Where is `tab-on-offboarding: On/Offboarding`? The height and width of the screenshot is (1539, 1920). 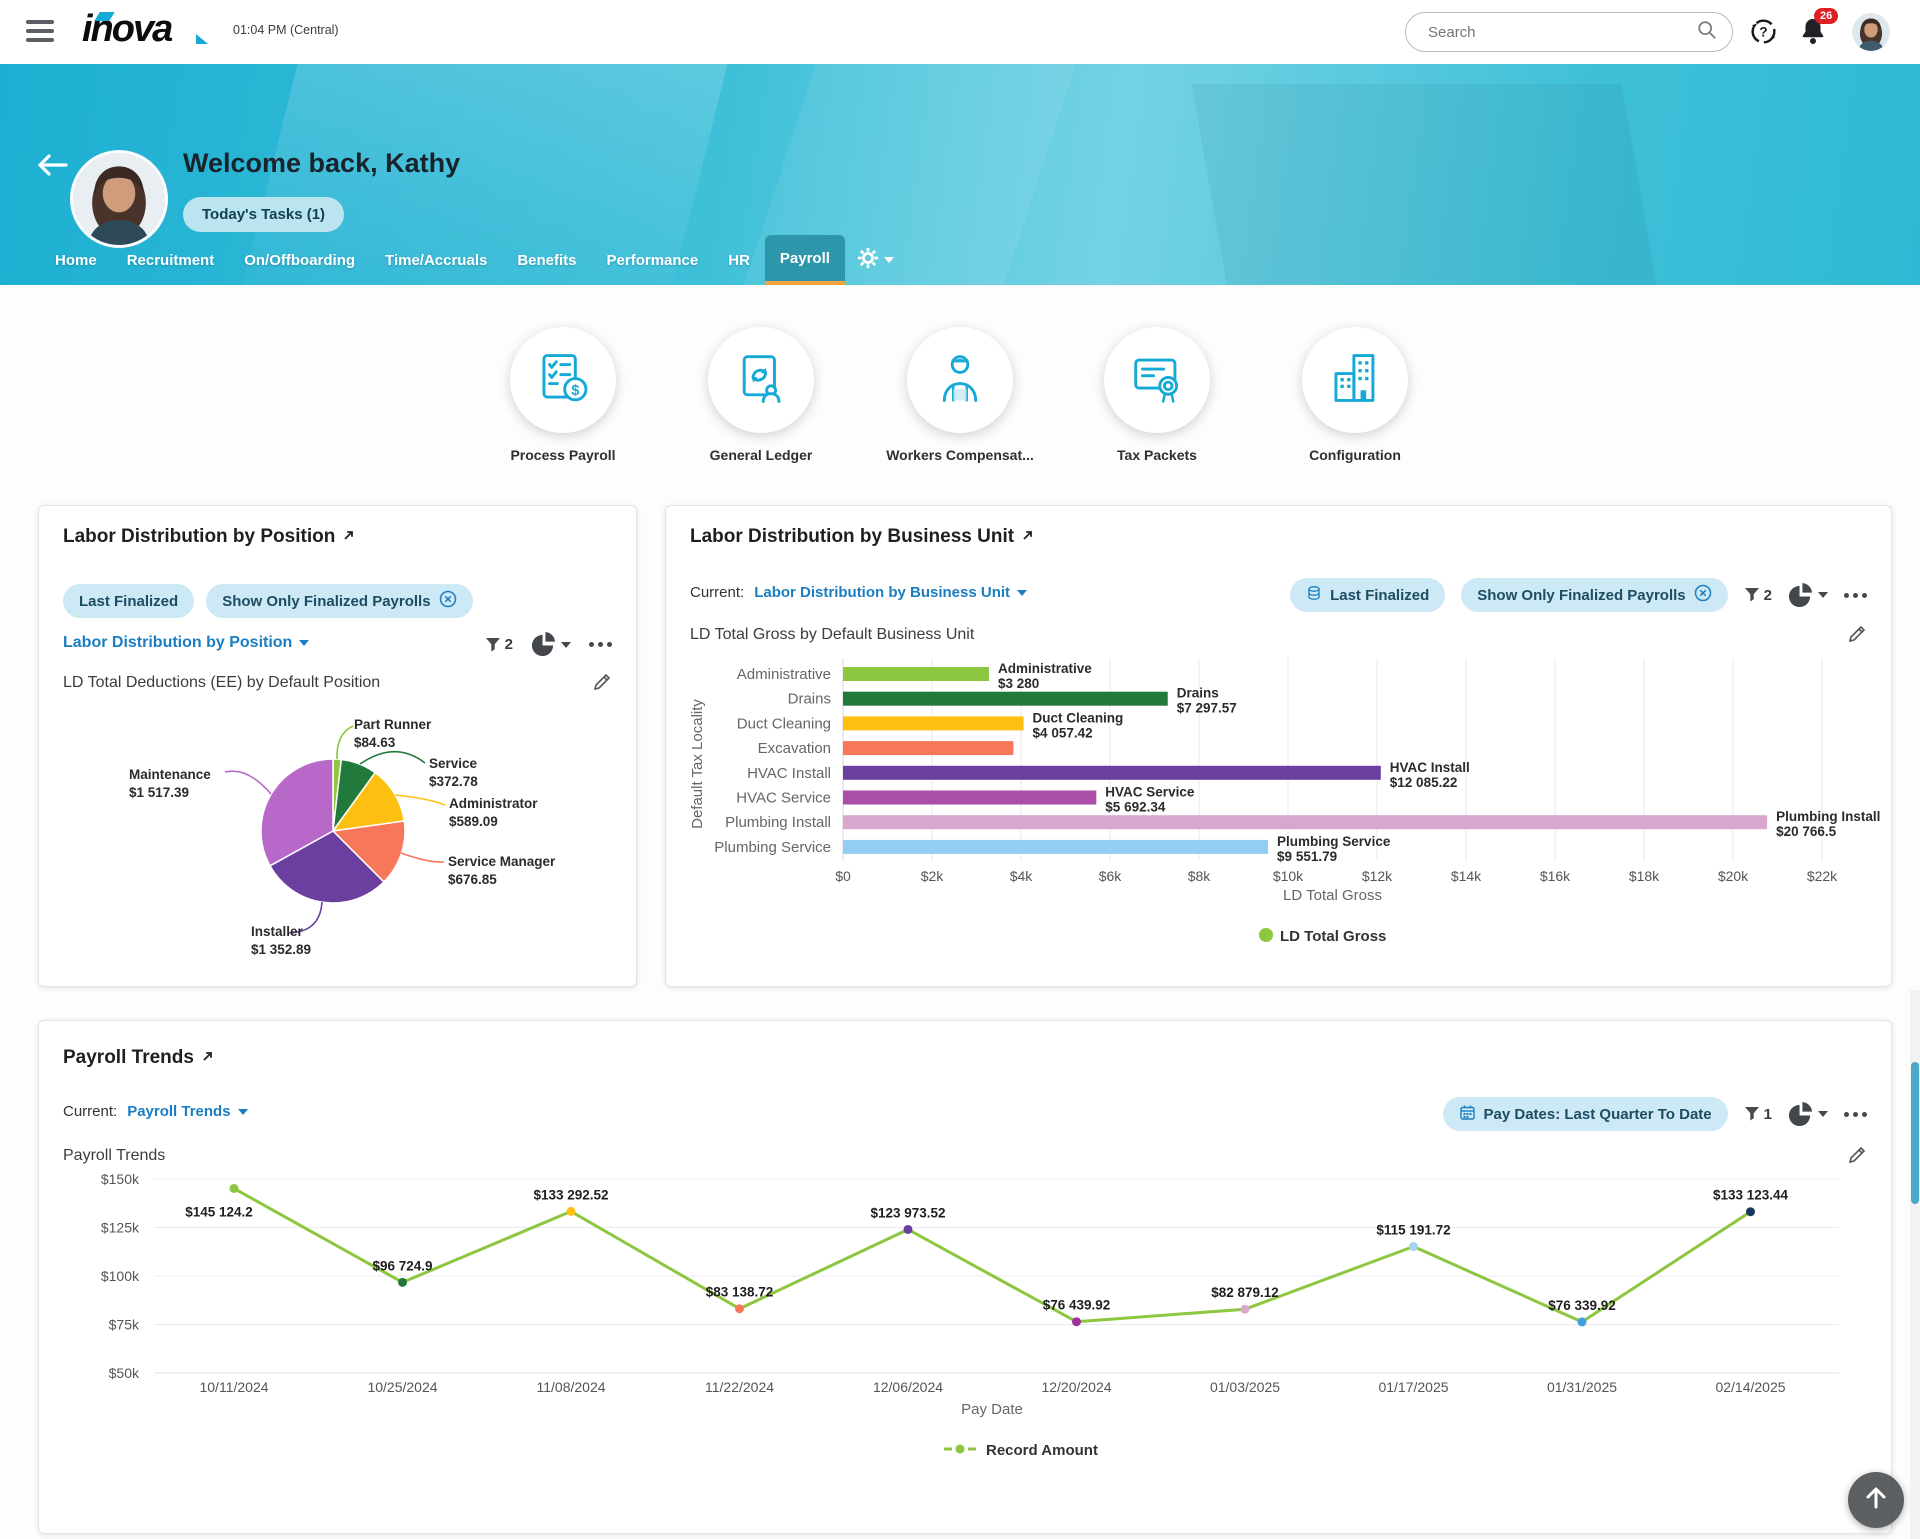 tab-on-offboarding: On/Offboarding is located at coordinates (300, 260).